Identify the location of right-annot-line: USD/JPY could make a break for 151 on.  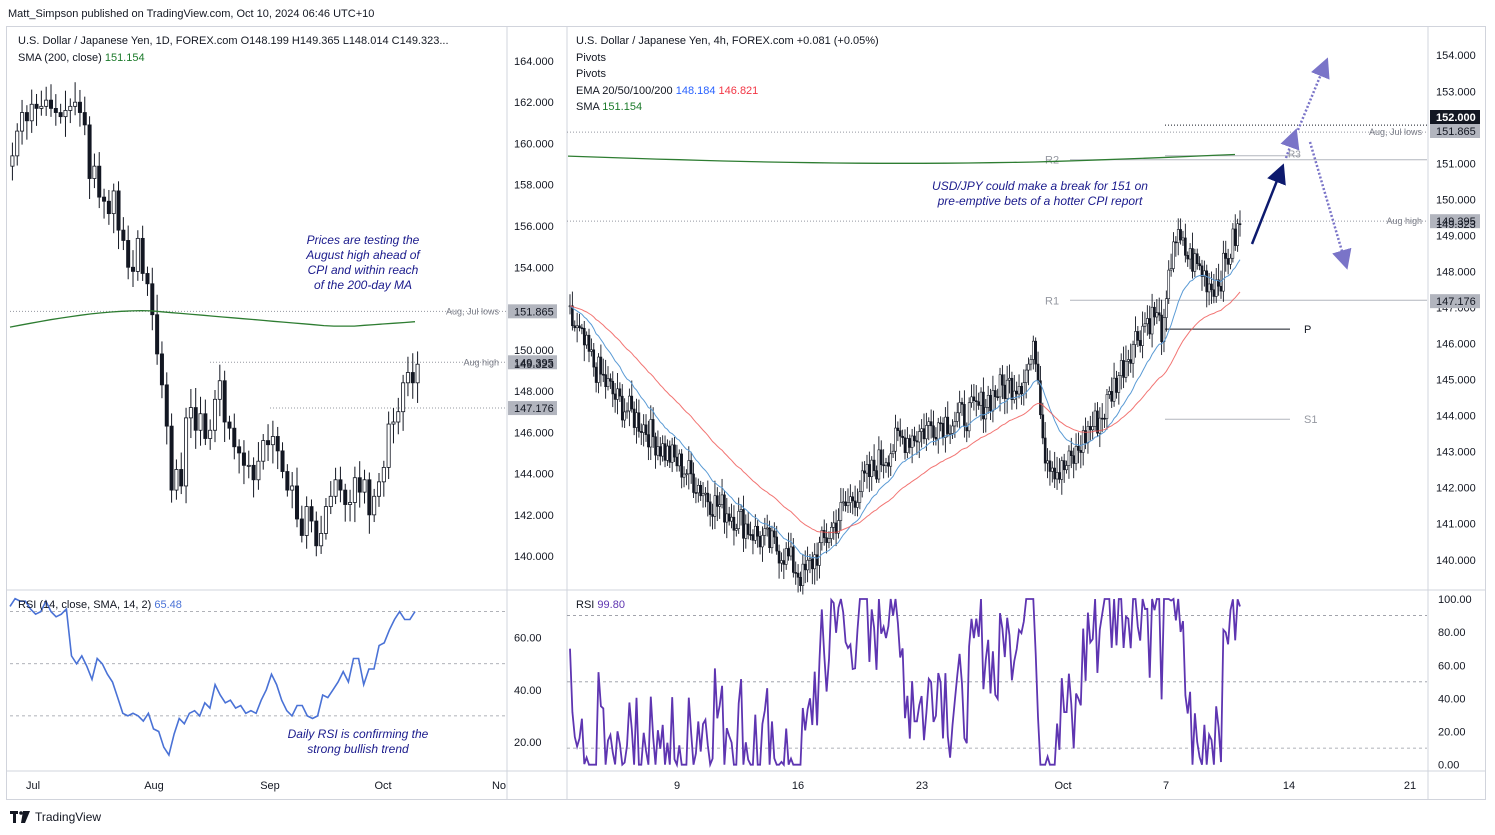
(1040, 186).